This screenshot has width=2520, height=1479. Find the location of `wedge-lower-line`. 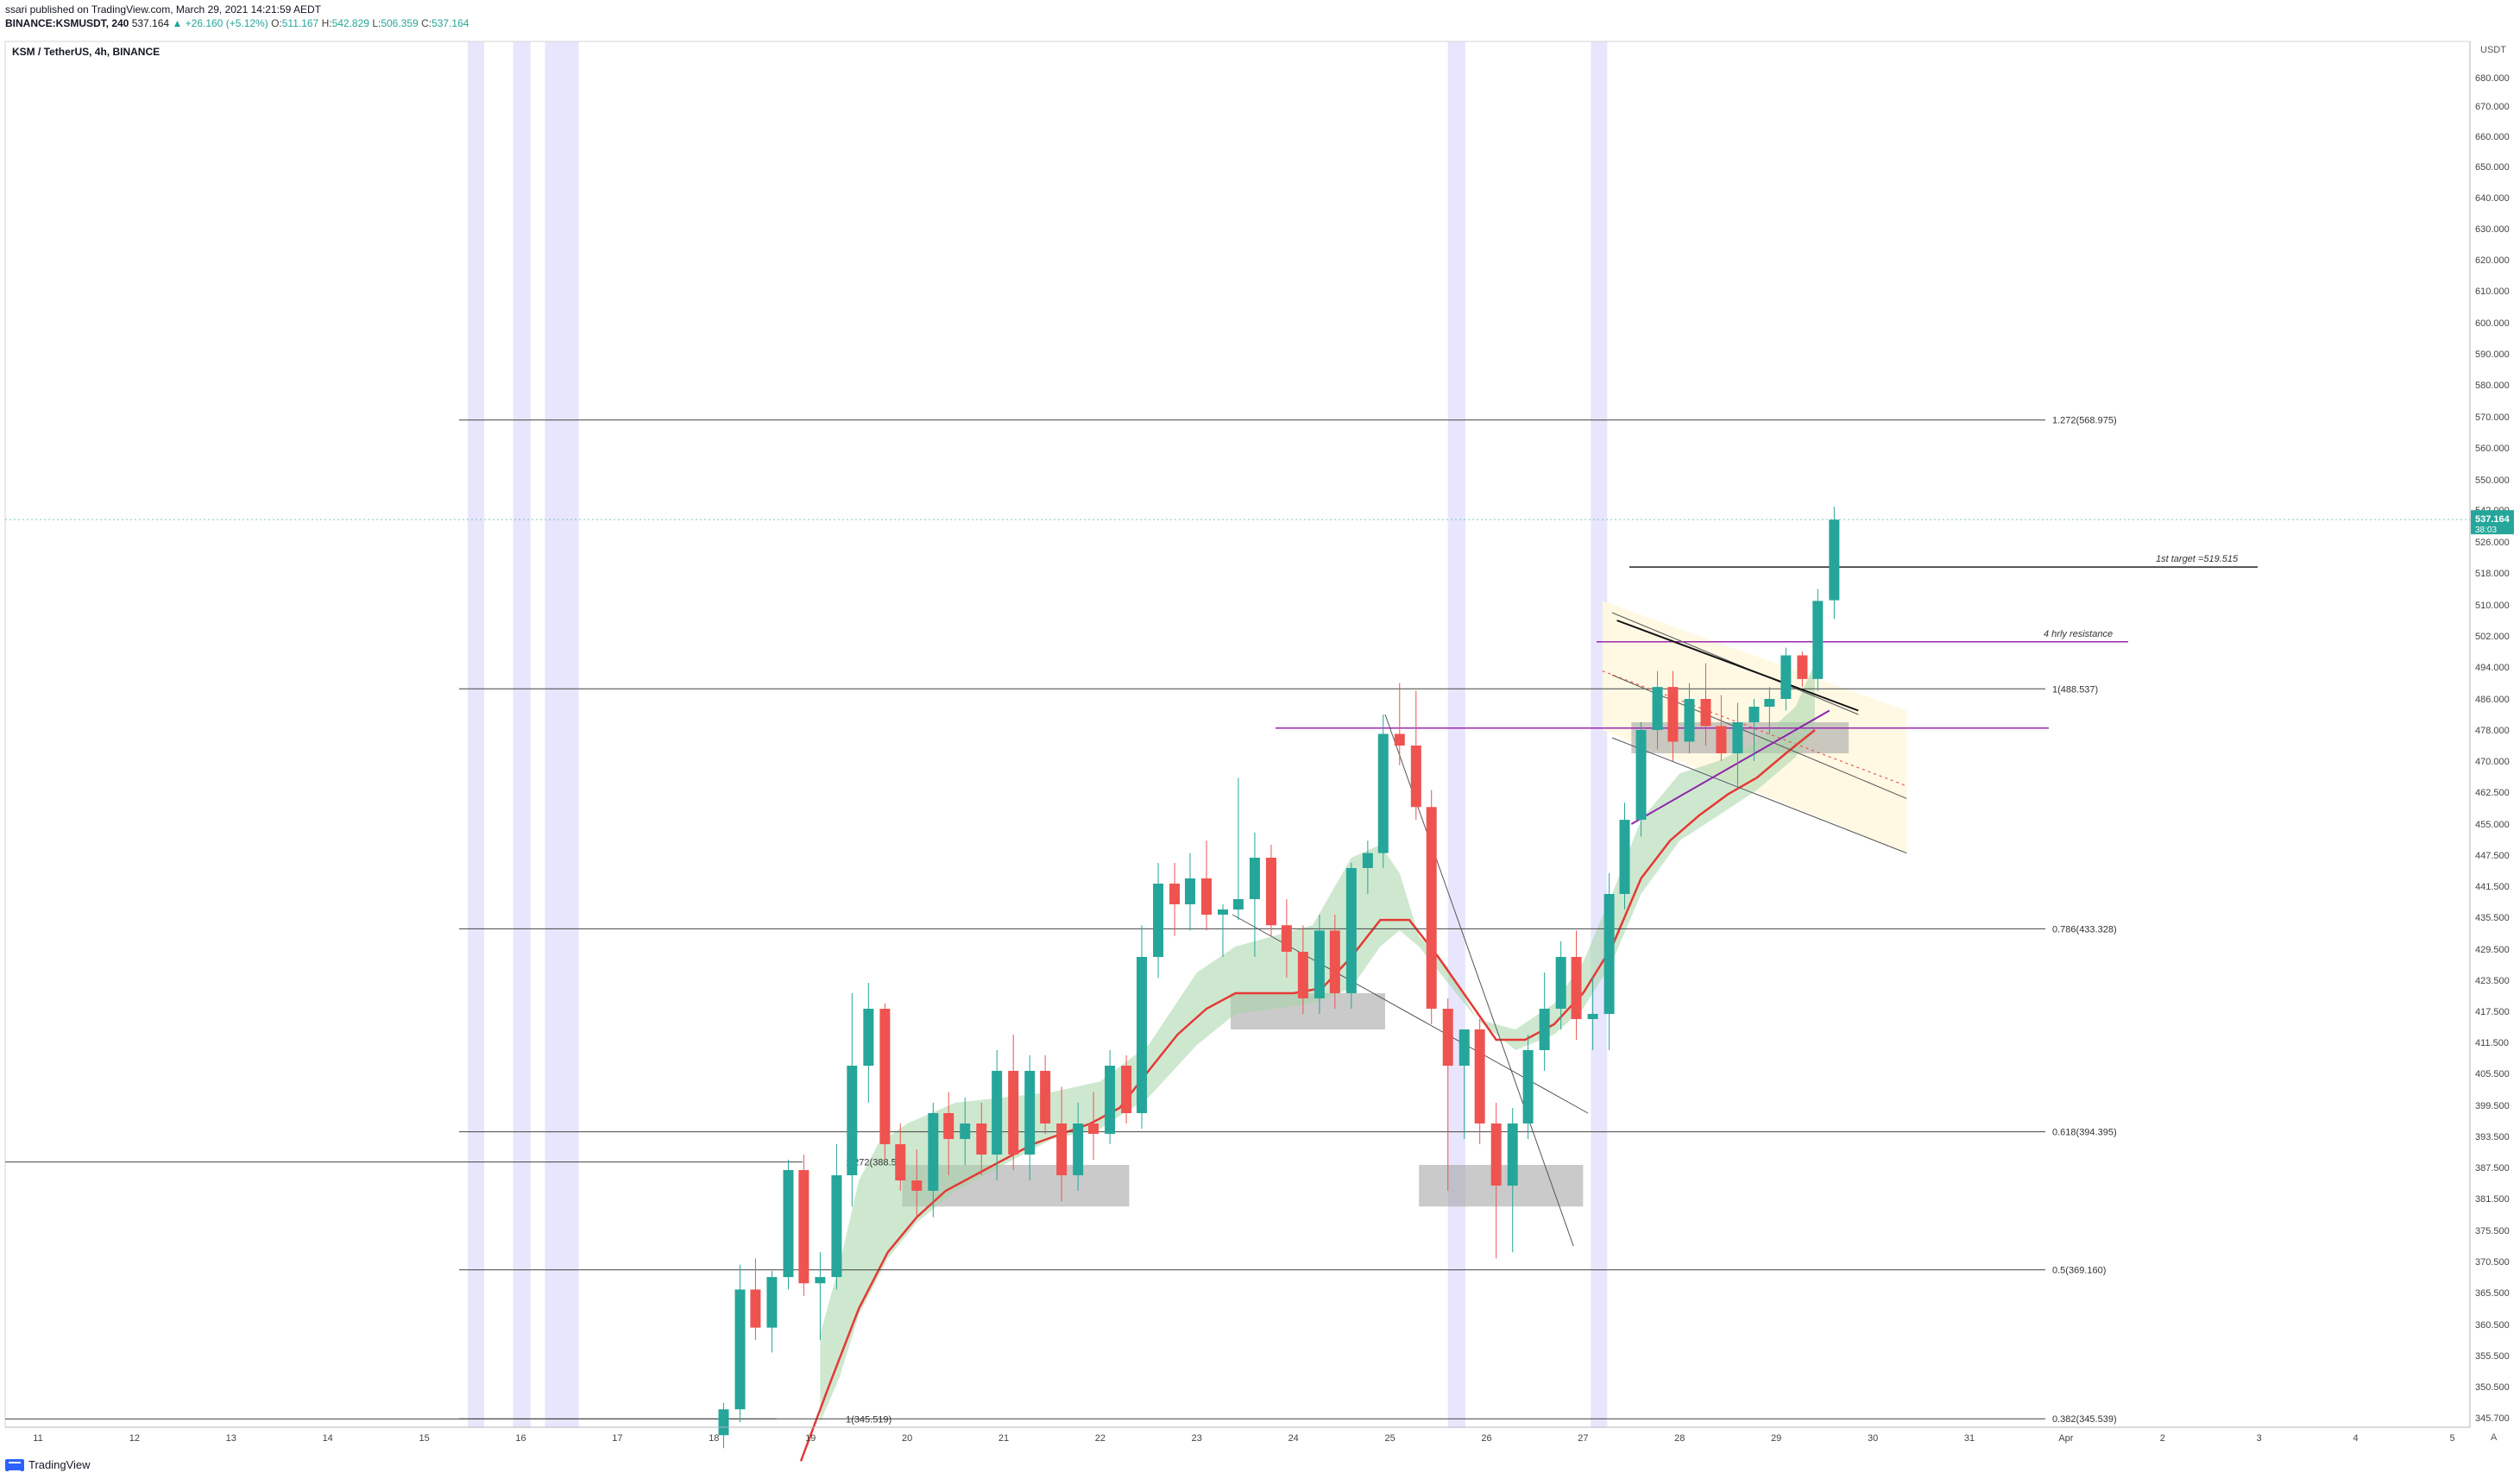

wedge-lower-line is located at coordinates (1730, 767).